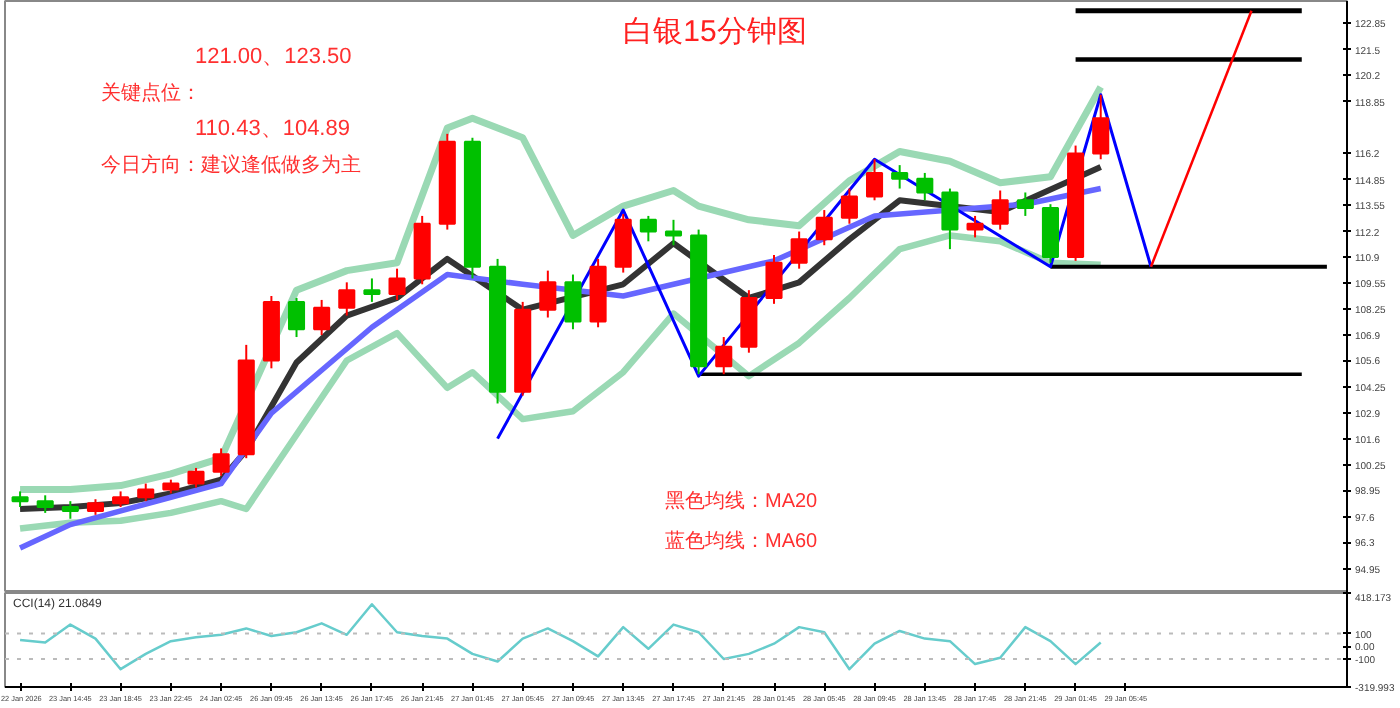 The image size is (1400, 708). Describe the element at coordinates (231, 165) in the screenshot. I see `annotation: 今日方向：建议逢低做多为主` at that location.